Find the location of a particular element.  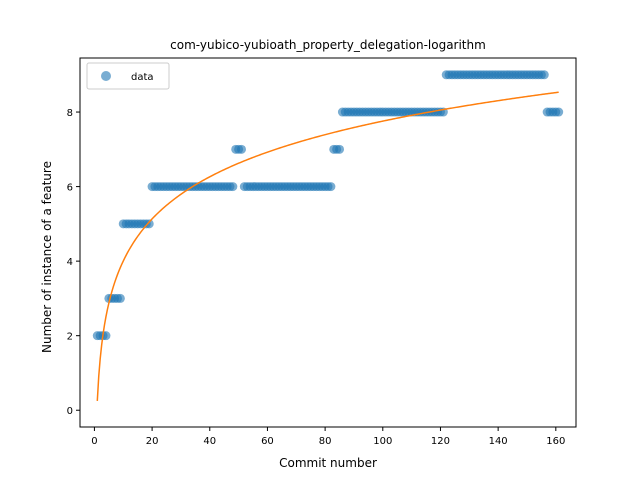

y-tick-label: 2 is located at coordinates (70, 337).